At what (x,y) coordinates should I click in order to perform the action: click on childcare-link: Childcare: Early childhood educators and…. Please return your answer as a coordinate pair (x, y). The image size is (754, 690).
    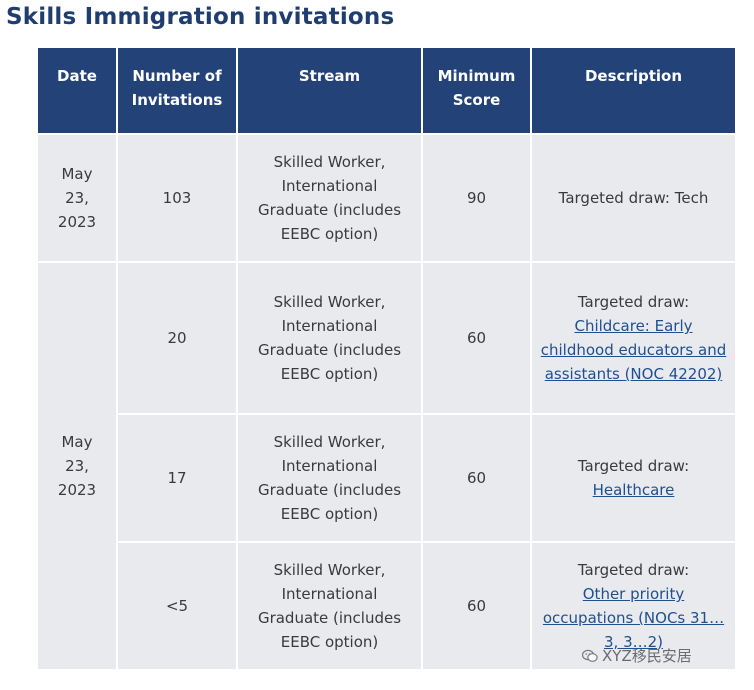
    Looking at the image, I should click on (633, 350).